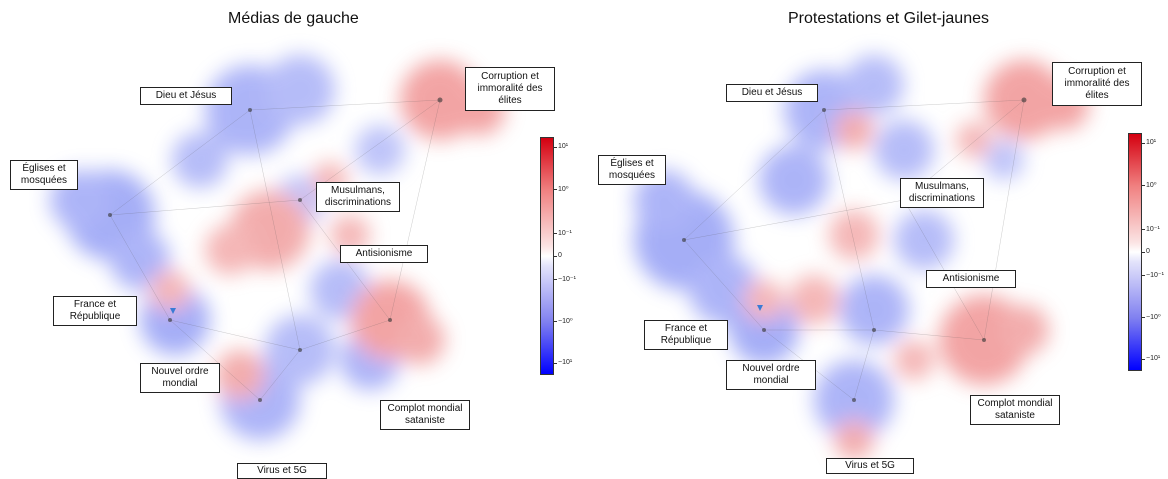 The width and height of the screenshot is (1168, 479). What do you see at coordinates (888, 18) in the screenshot?
I see `right-panel-title: Protestations et Gilet-jaunes` at bounding box center [888, 18].